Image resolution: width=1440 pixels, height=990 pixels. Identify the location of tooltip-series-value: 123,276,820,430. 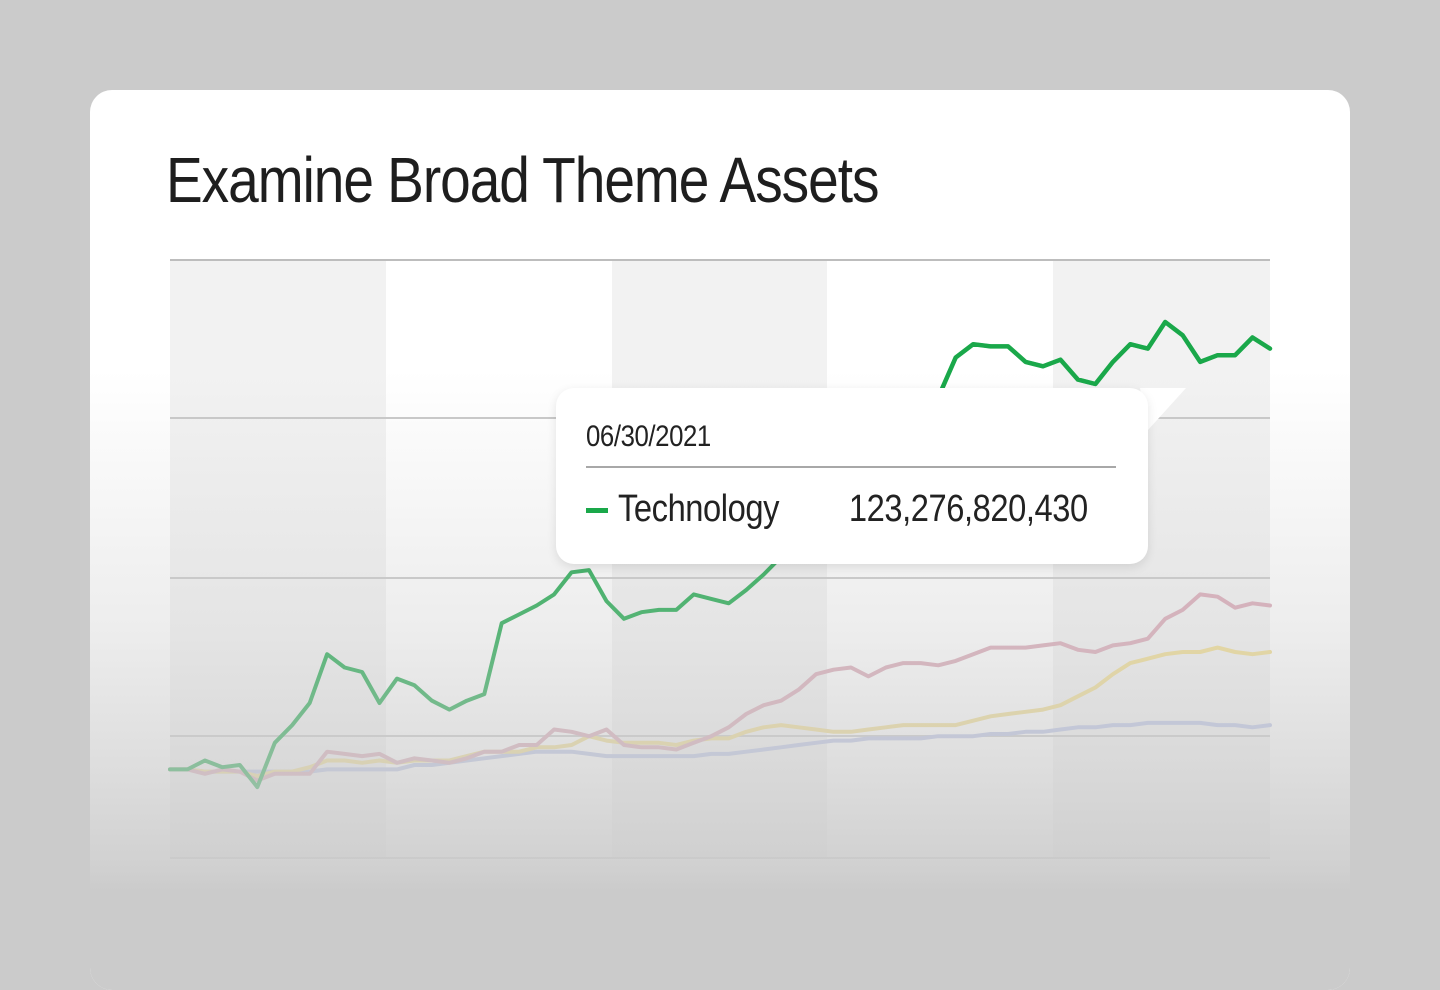
(968, 509).